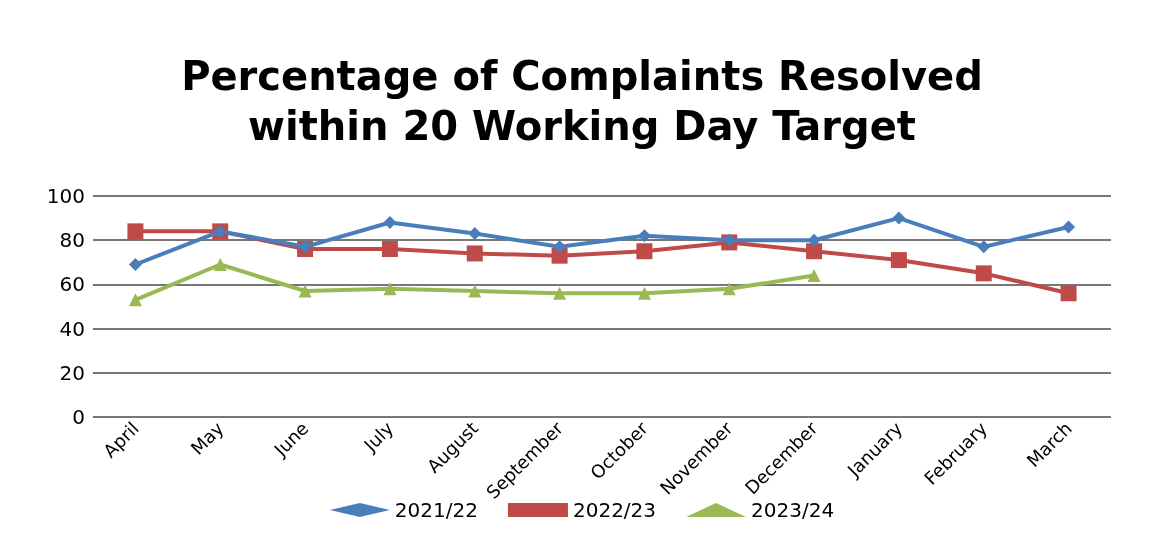 This screenshot has width=1164, height=545. I want to click on y-tick-label: 60, so click(72, 284).